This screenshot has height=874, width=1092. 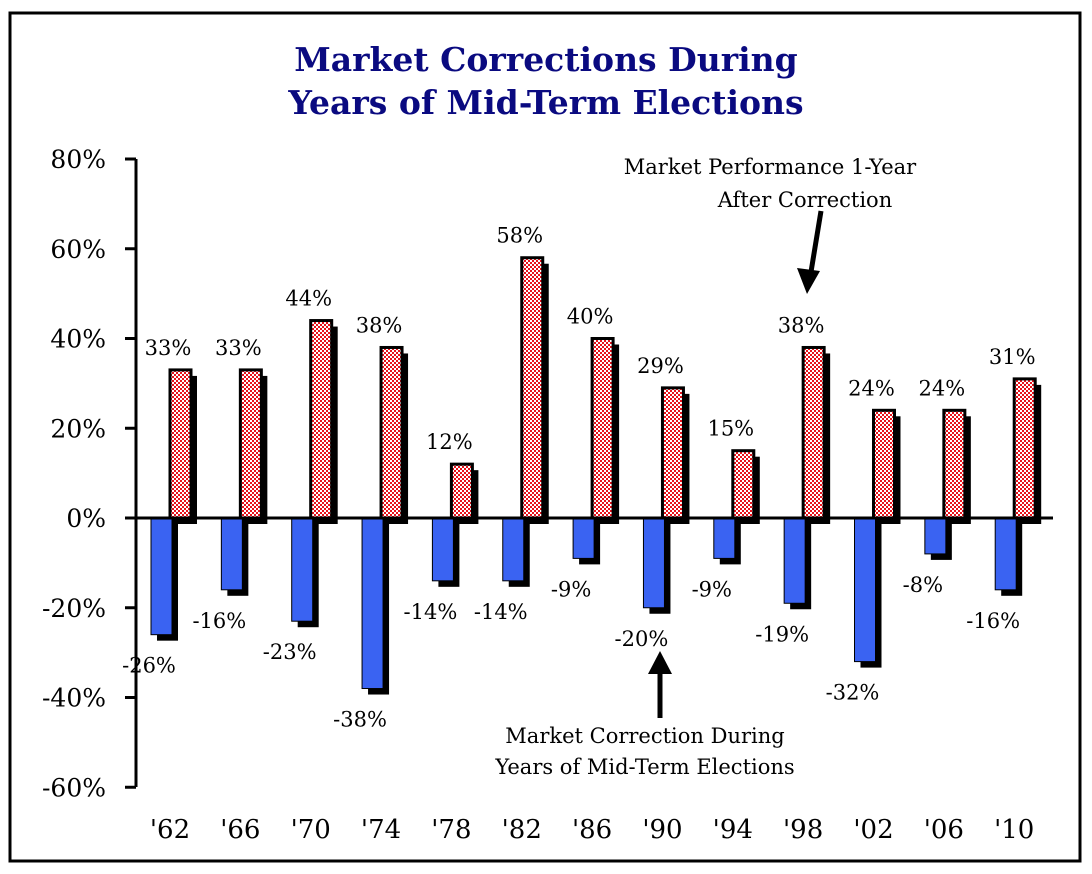 What do you see at coordinates (78, 428) in the screenshot?
I see `y-tick-label: 20%` at bounding box center [78, 428].